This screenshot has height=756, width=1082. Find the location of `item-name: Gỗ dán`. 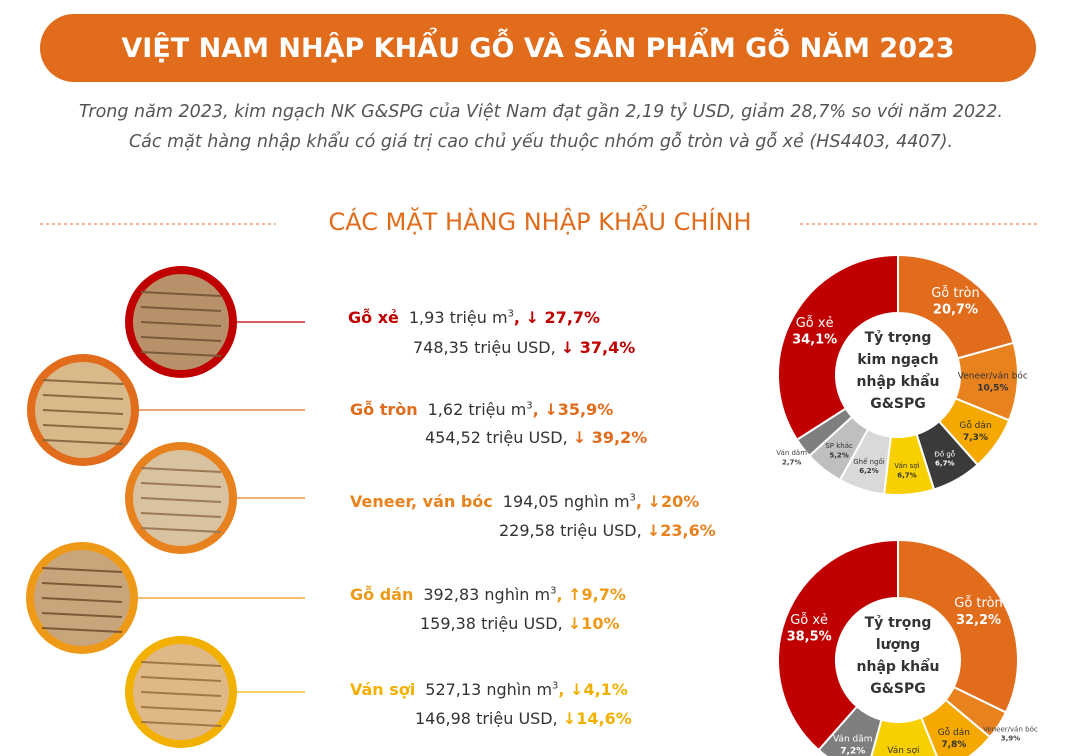

item-name: Gỗ dán is located at coordinates (382, 594).